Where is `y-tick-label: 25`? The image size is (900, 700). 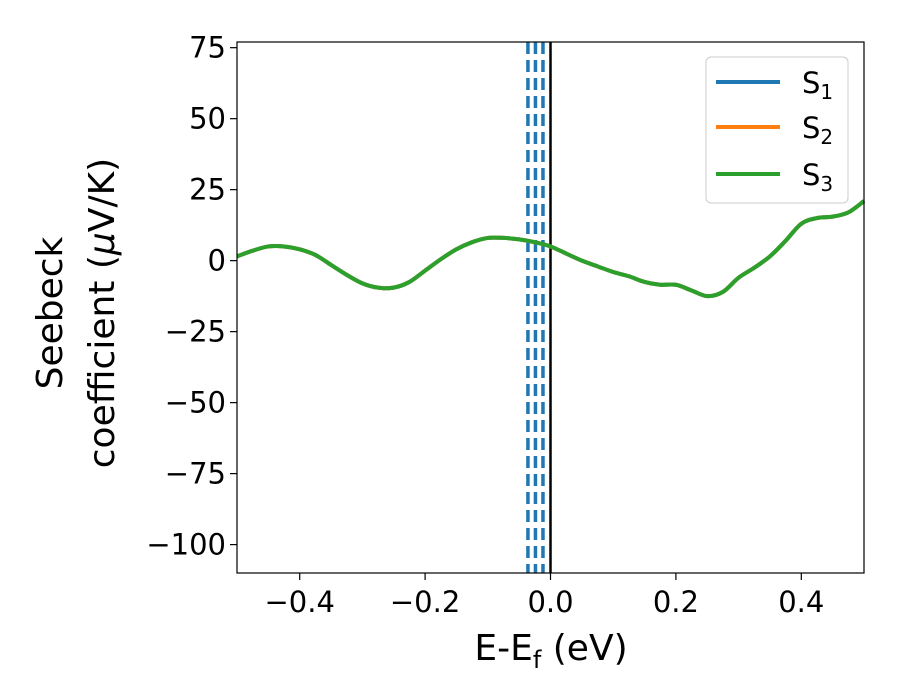
y-tick-label: 25 is located at coordinates (207, 190).